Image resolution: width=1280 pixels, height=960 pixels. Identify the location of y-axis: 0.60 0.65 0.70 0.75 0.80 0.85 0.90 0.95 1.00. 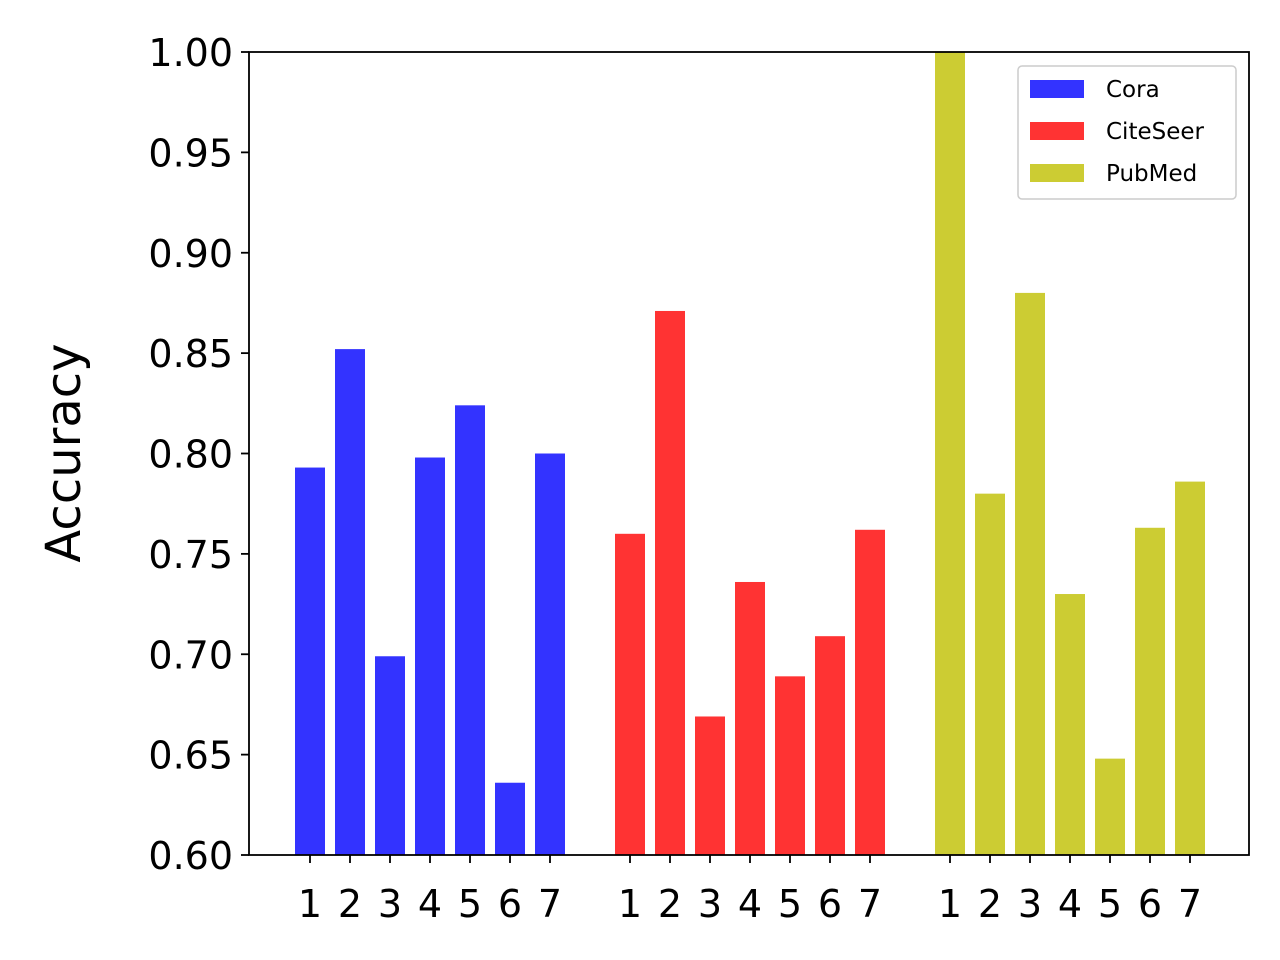
(198, 454).